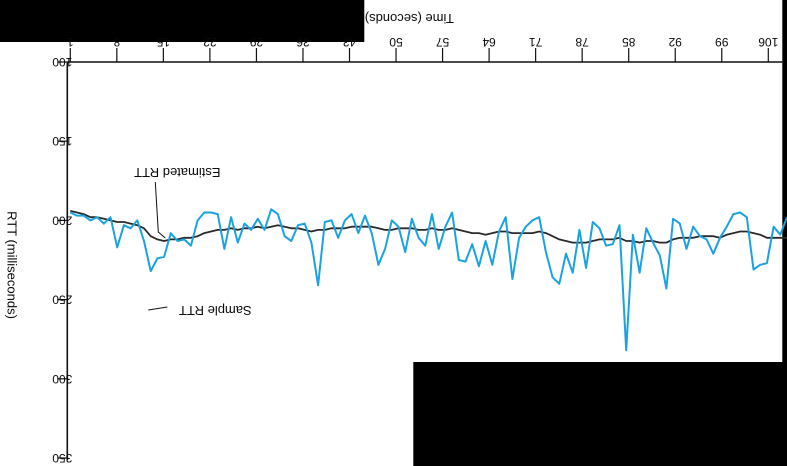  Describe the element at coordinates (396, 42) in the screenshot. I see `x-tick-label: 50` at that location.